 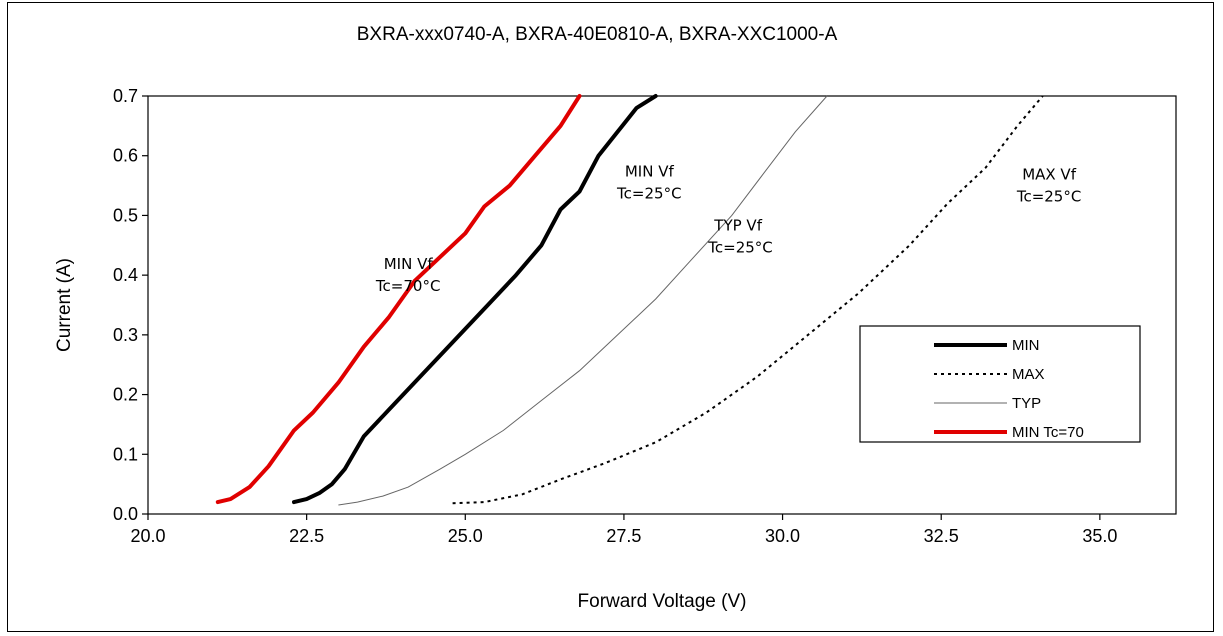 What do you see at coordinates (1049, 186) in the screenshot?
I see `annotation-label: MAX Vf Tc=25°C` at bounding box center [1049, 186].